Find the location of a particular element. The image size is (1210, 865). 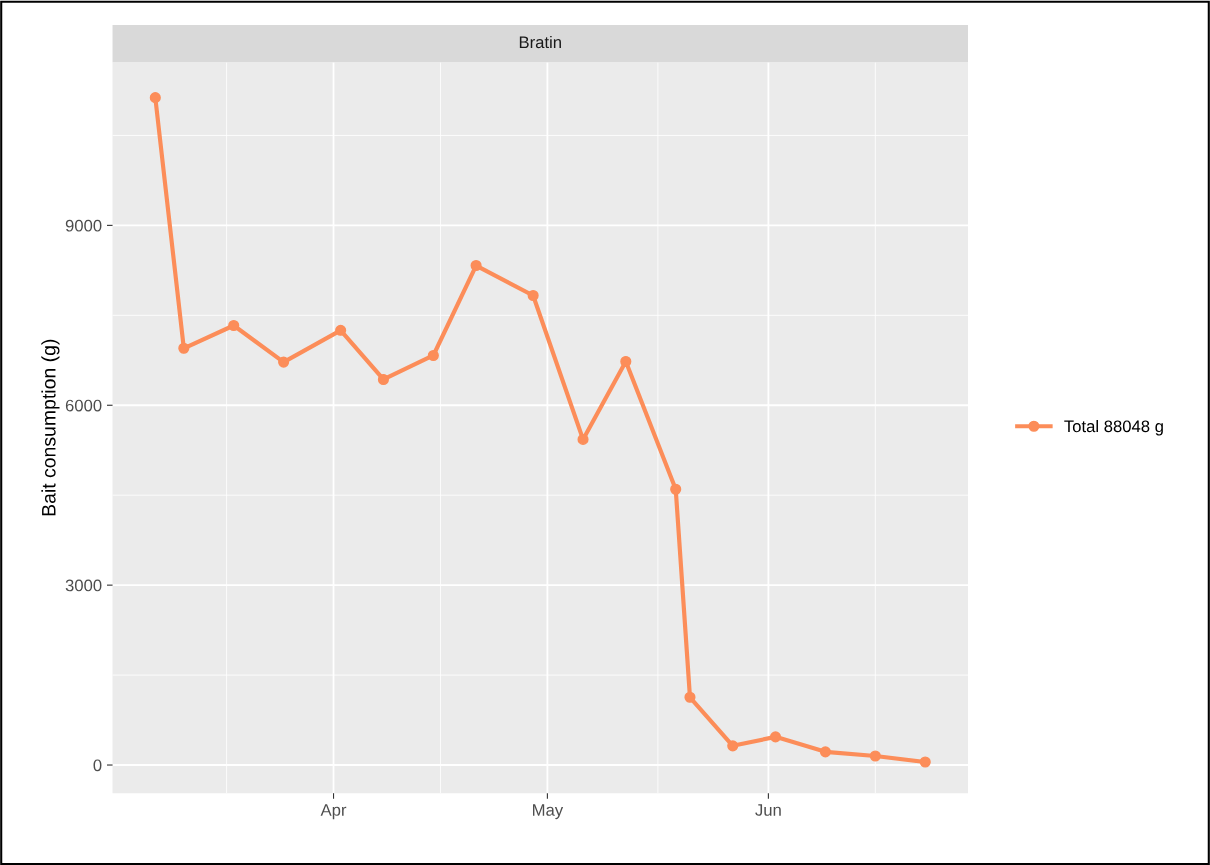

chart-title: Bratin is located at coordinates (540, 42).